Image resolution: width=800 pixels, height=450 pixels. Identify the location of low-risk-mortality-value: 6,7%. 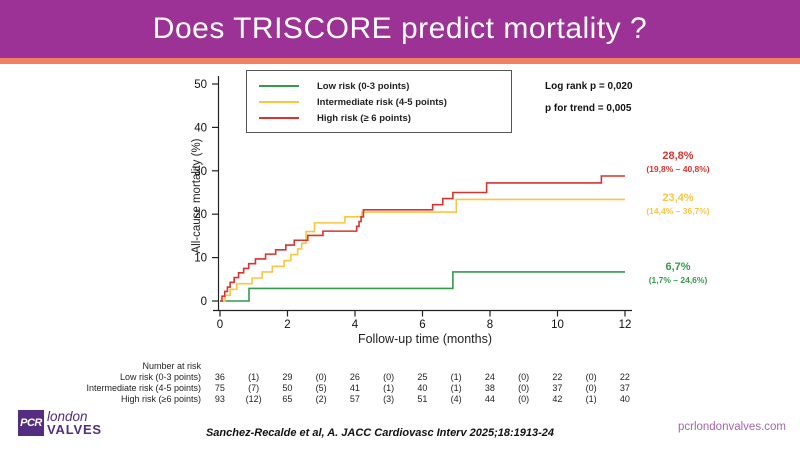
(678, 267).